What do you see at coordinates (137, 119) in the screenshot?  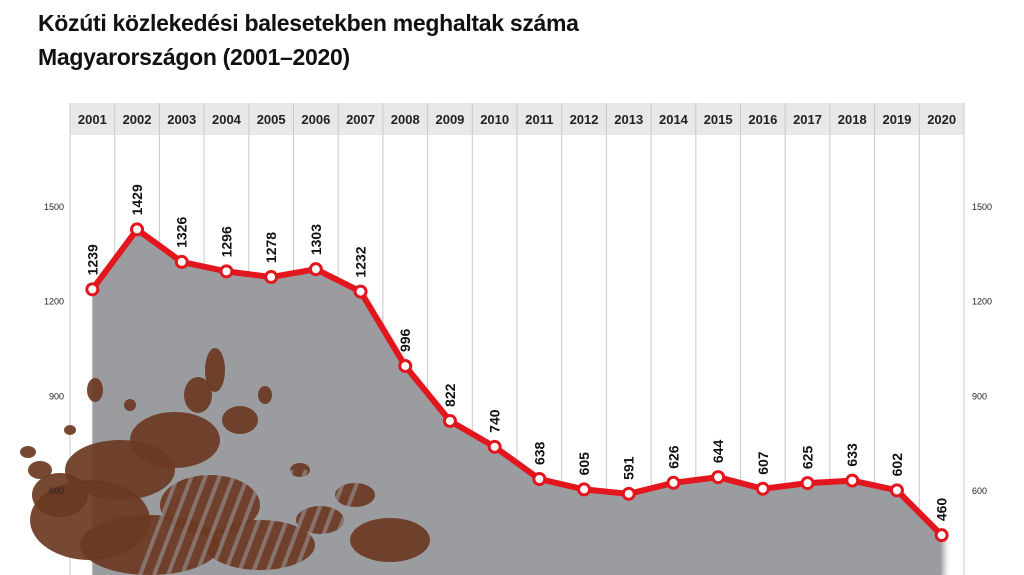 I see `year-label: 2002` at bounding box center [137, 119].